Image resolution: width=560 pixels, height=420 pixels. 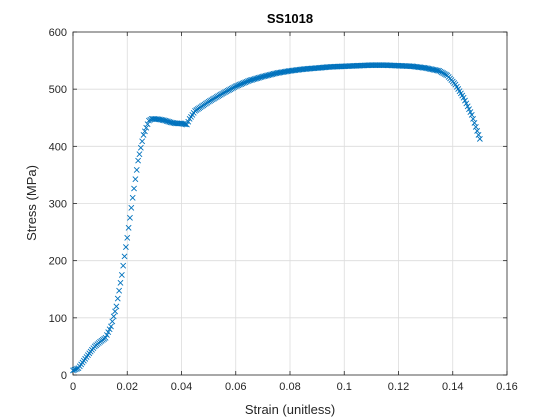 I want to click on y-tick-label: 300, so click(x=58, y=205).